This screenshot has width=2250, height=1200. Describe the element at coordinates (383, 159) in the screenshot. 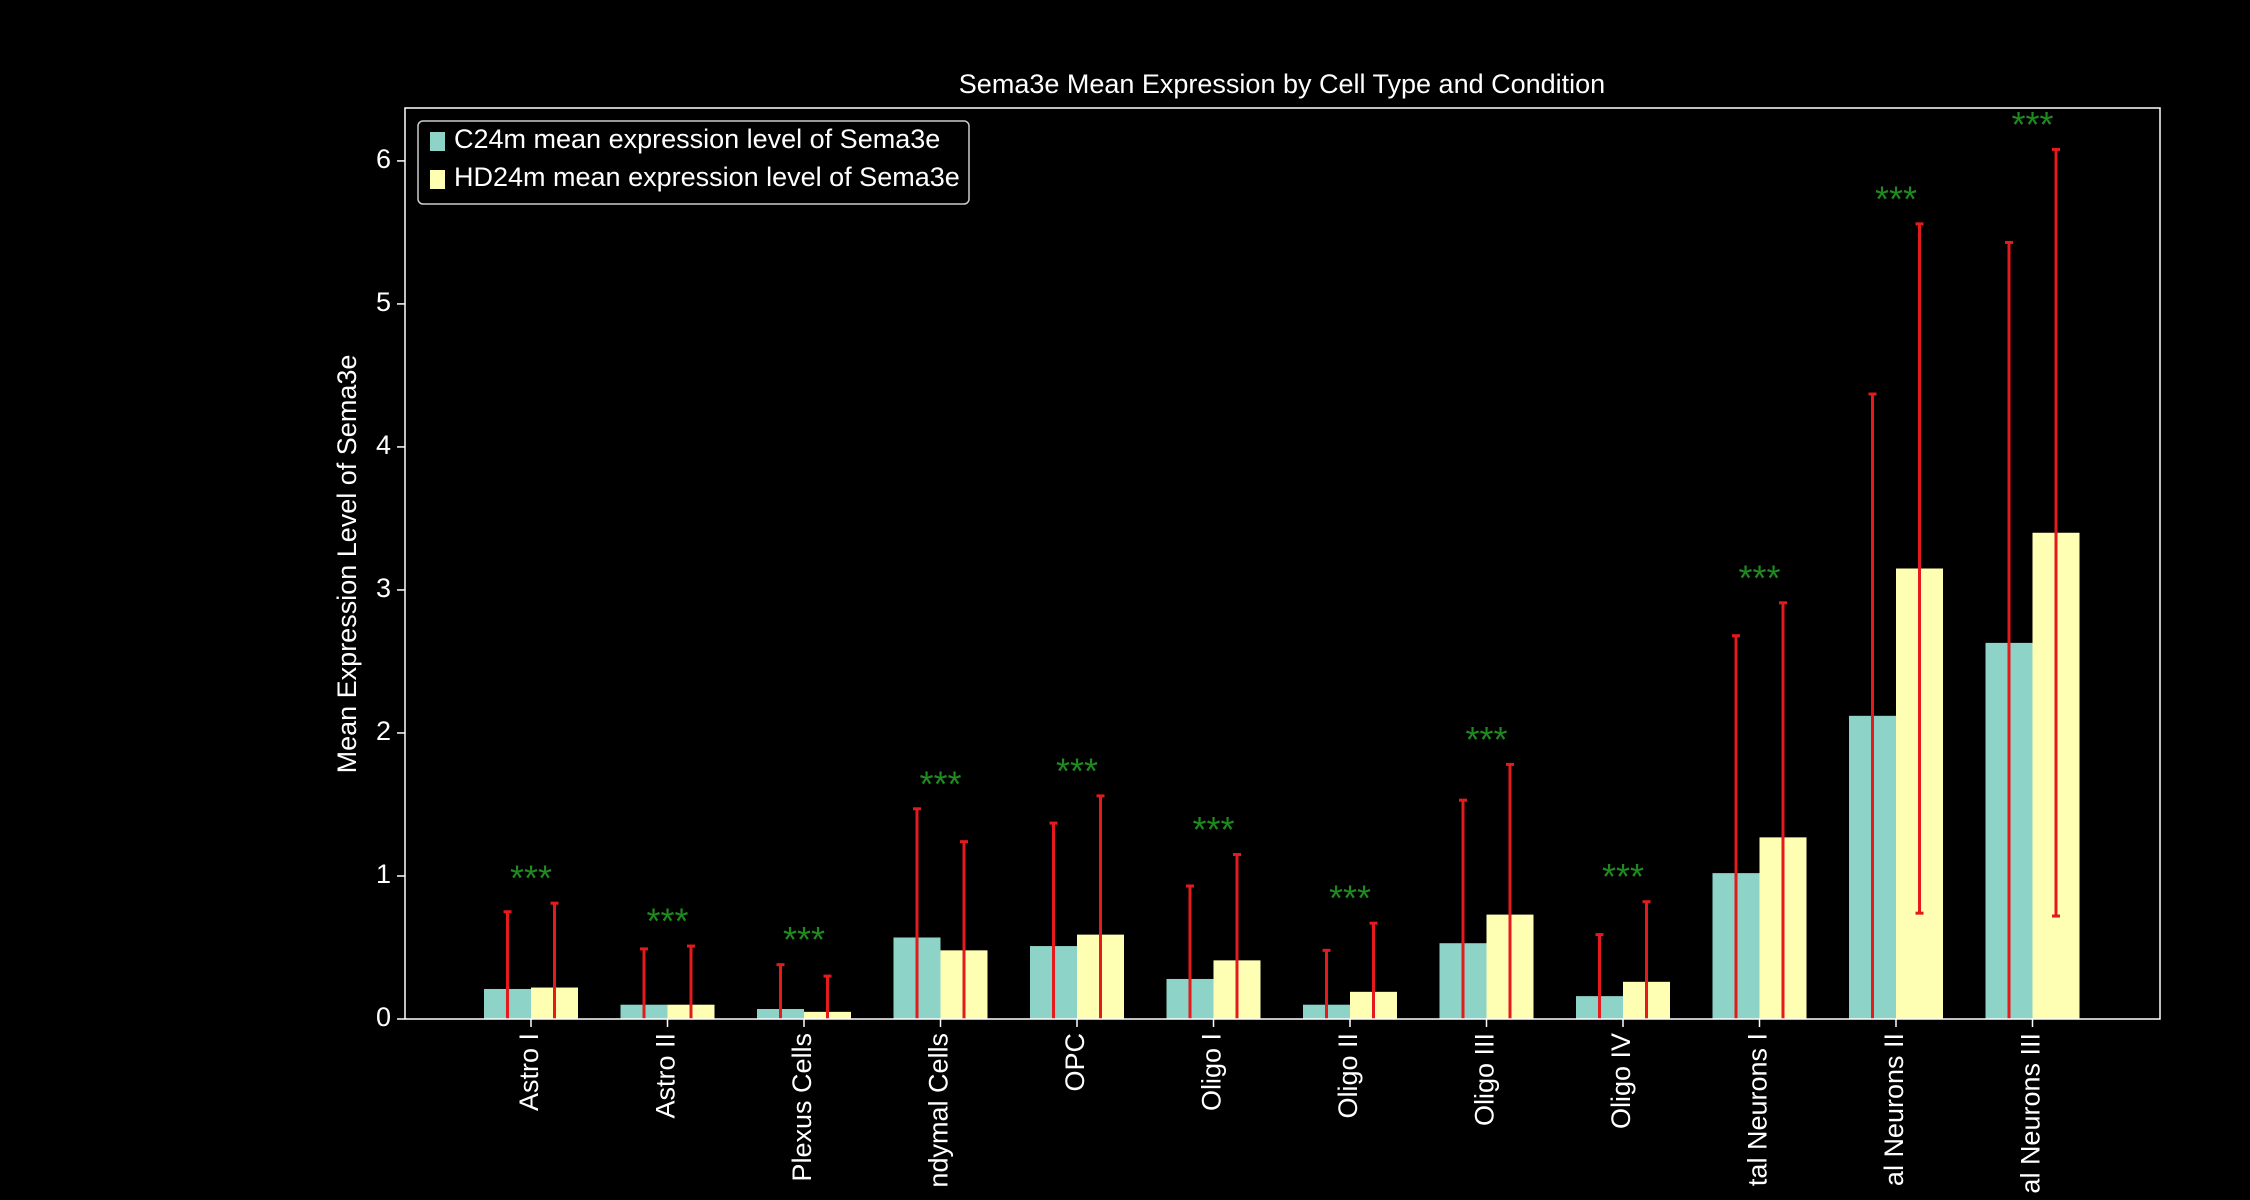

I see `y-tick-label: 6` at that location.